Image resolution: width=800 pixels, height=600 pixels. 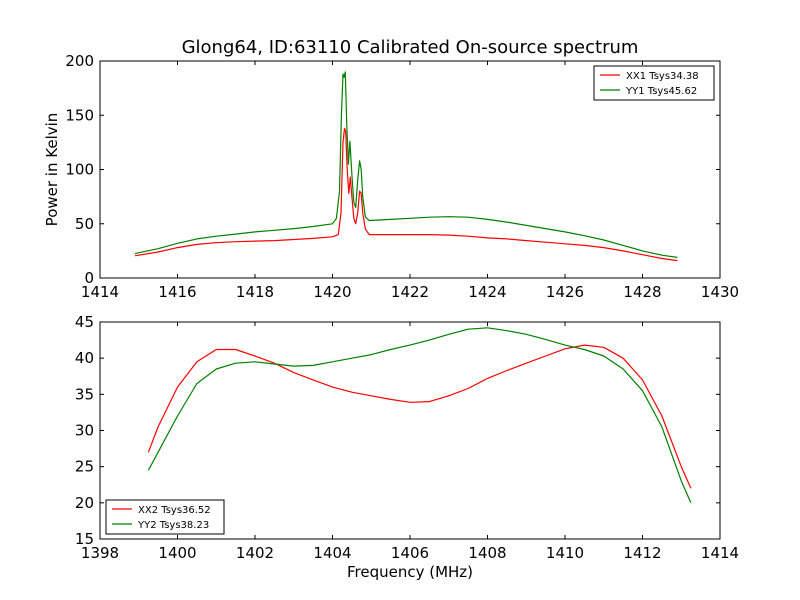 What do you see at coordinates (84, 322) in the screenshot?
I see `y-tick-label: 45` at bounding box center [84, 322].